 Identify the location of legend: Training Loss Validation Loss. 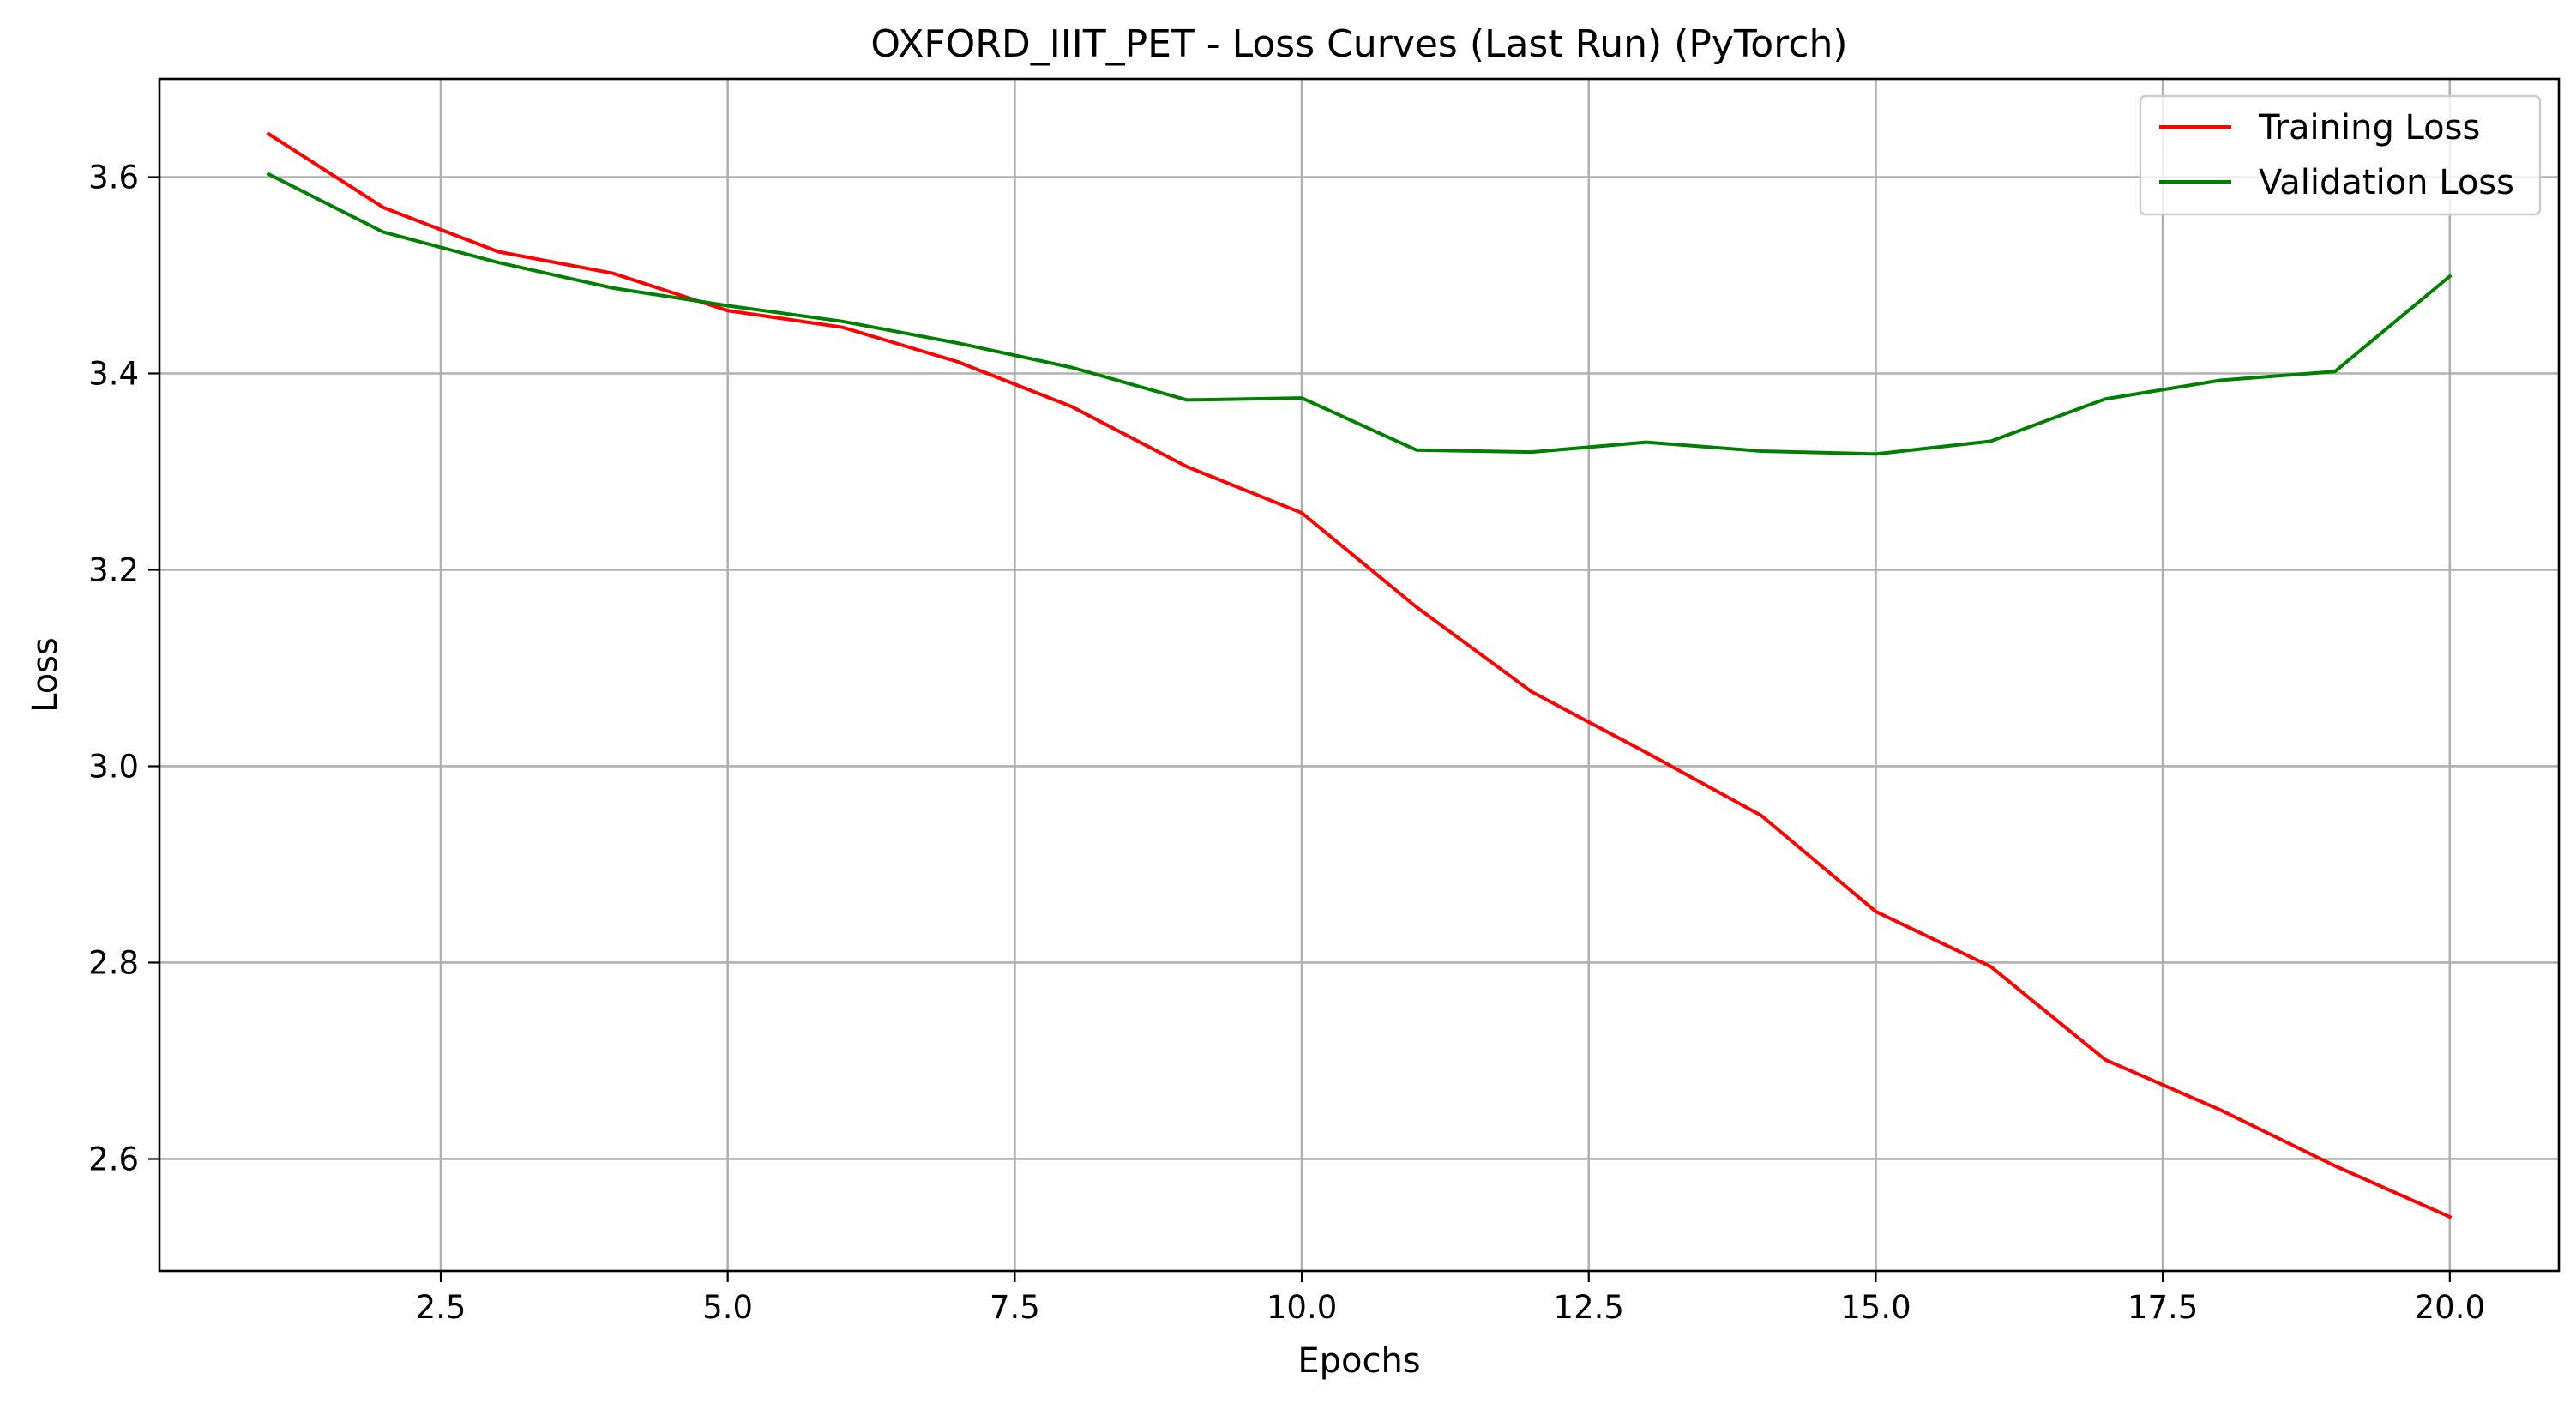
(2340, 155).